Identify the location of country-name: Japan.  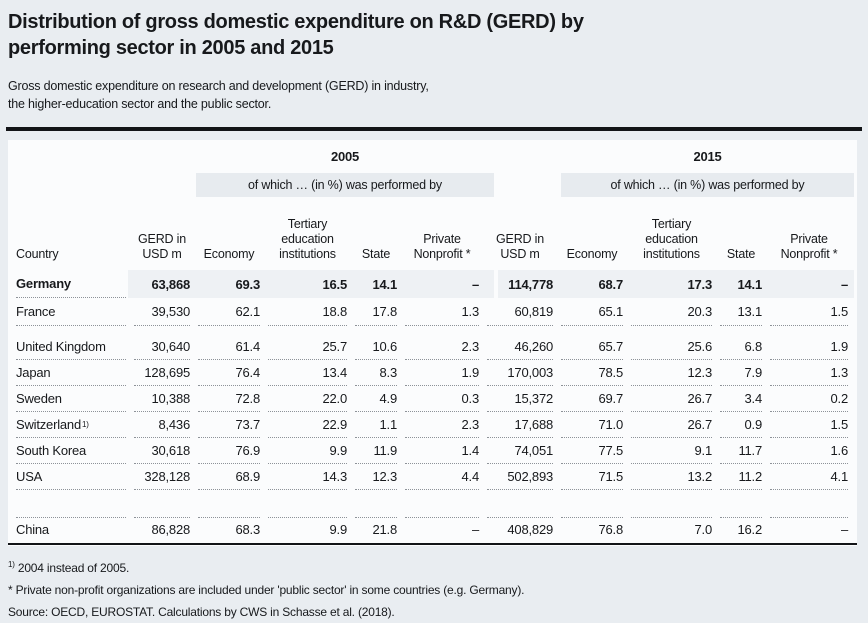
(33, 372).